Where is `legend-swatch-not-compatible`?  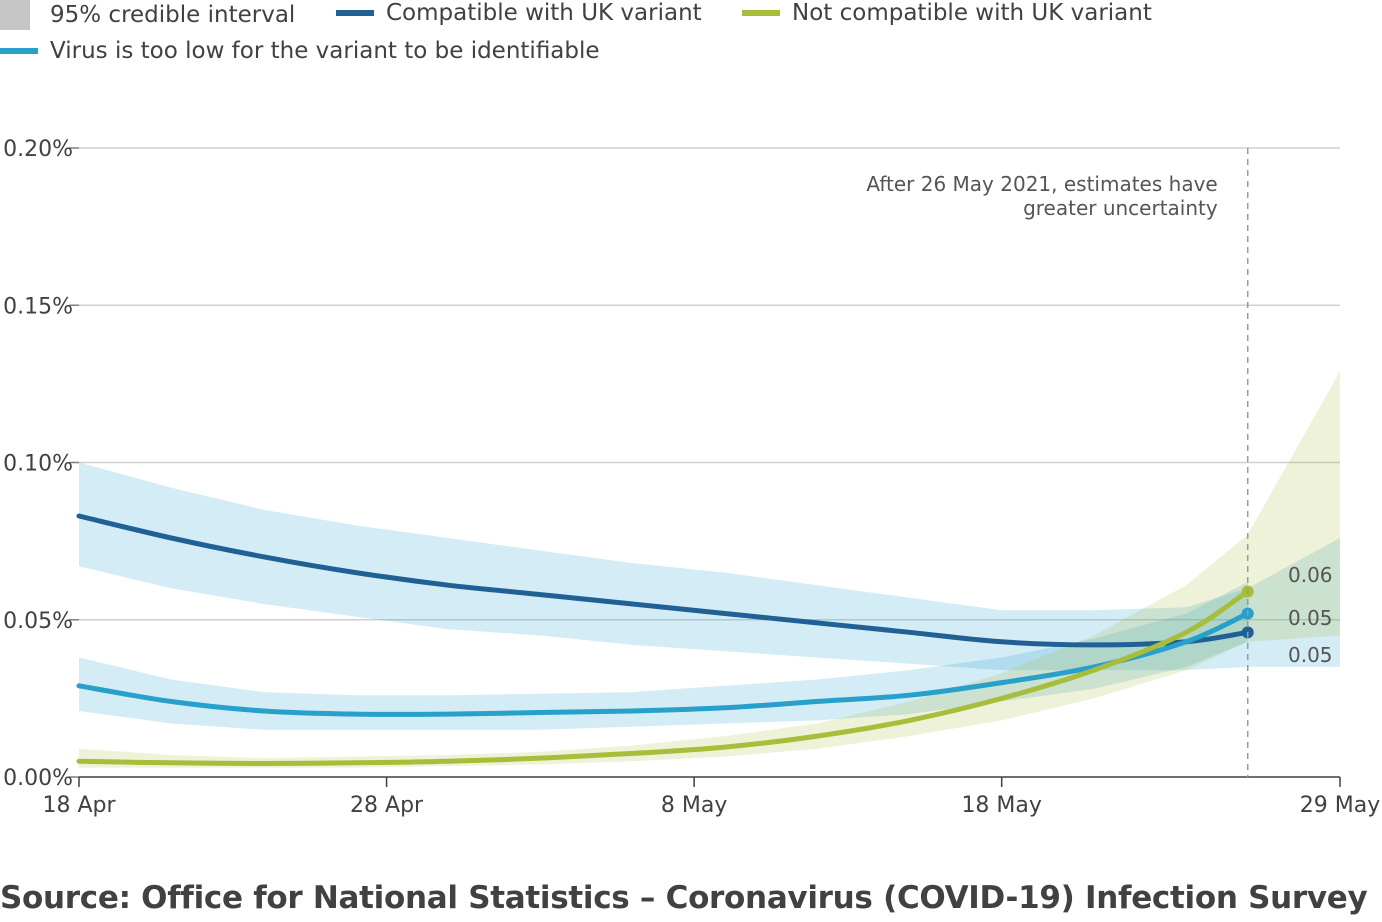 legend-swatch-not-compatible is located at coordinates (761, 13).